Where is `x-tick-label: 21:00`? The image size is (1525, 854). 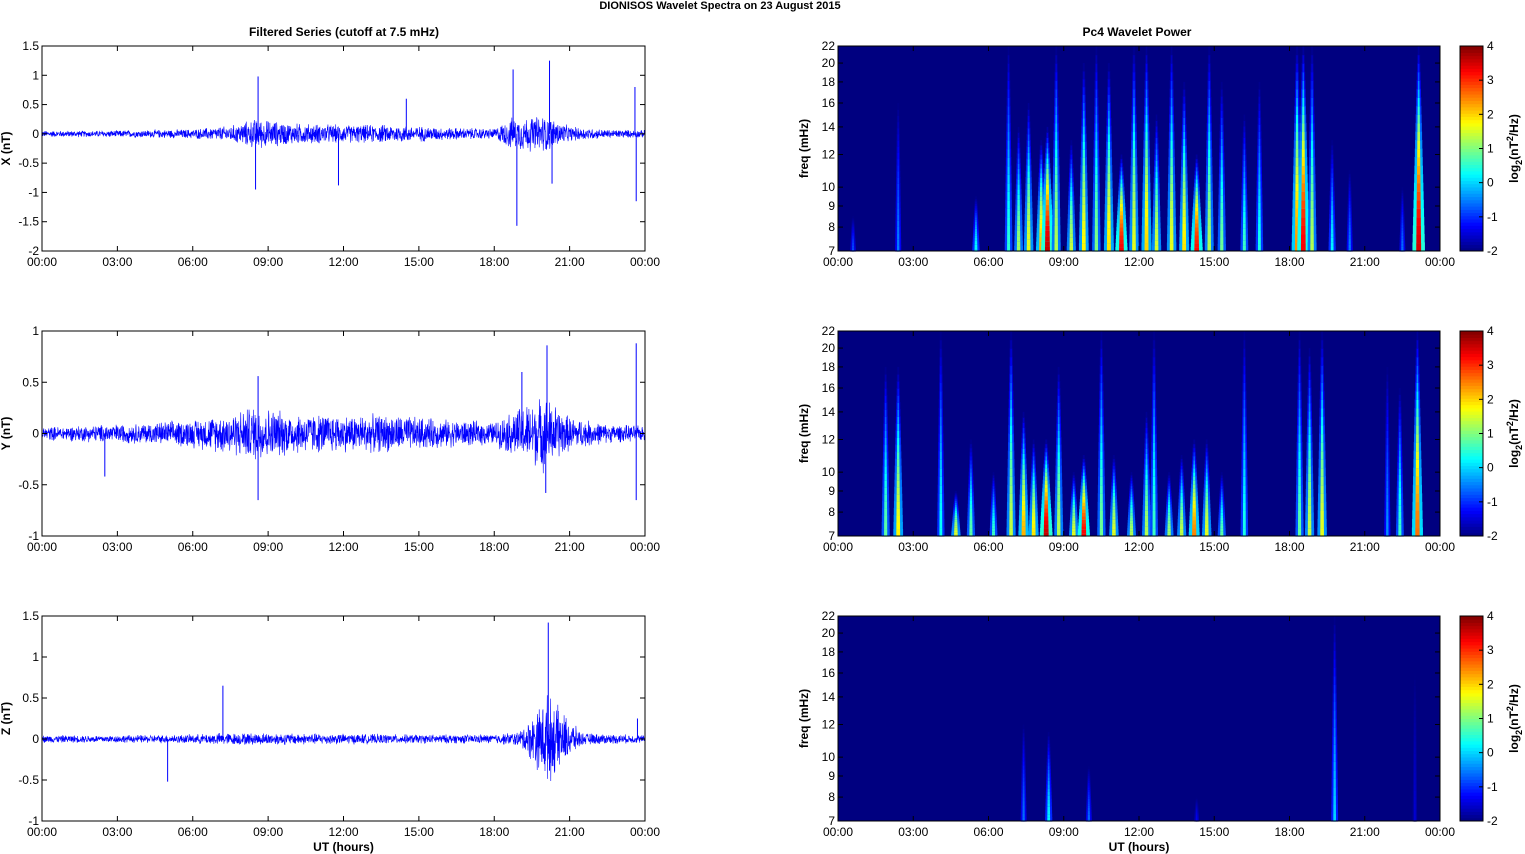
x-tick-label: 21:00 is located at coordinates (1365, 547).